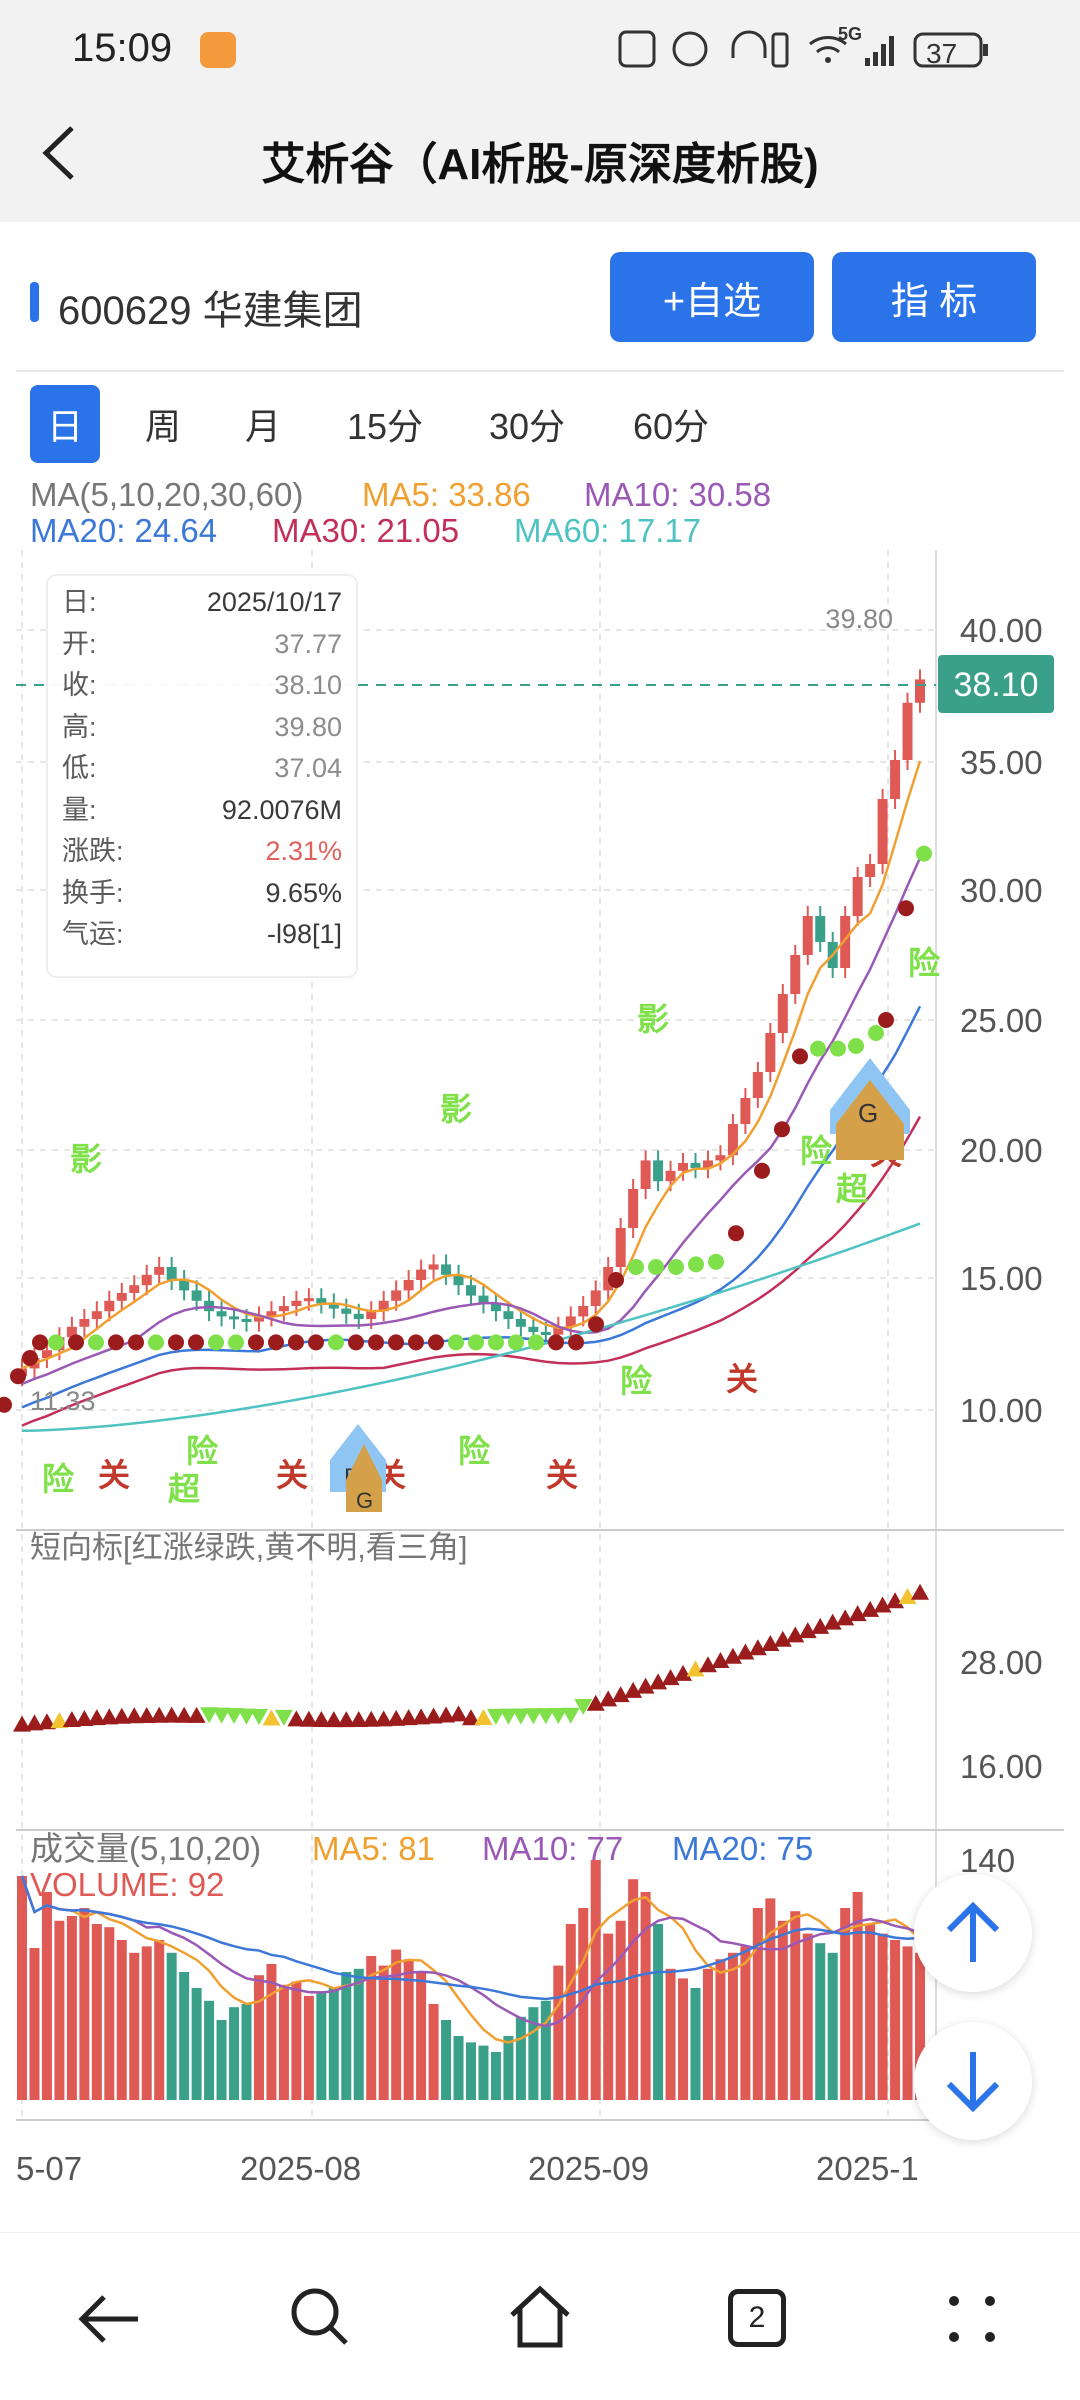 The image size is (1080, 2400). Describe the element at coordinates (671, 426) in the screenshot. I see `tab-60min: 60分` at that location.